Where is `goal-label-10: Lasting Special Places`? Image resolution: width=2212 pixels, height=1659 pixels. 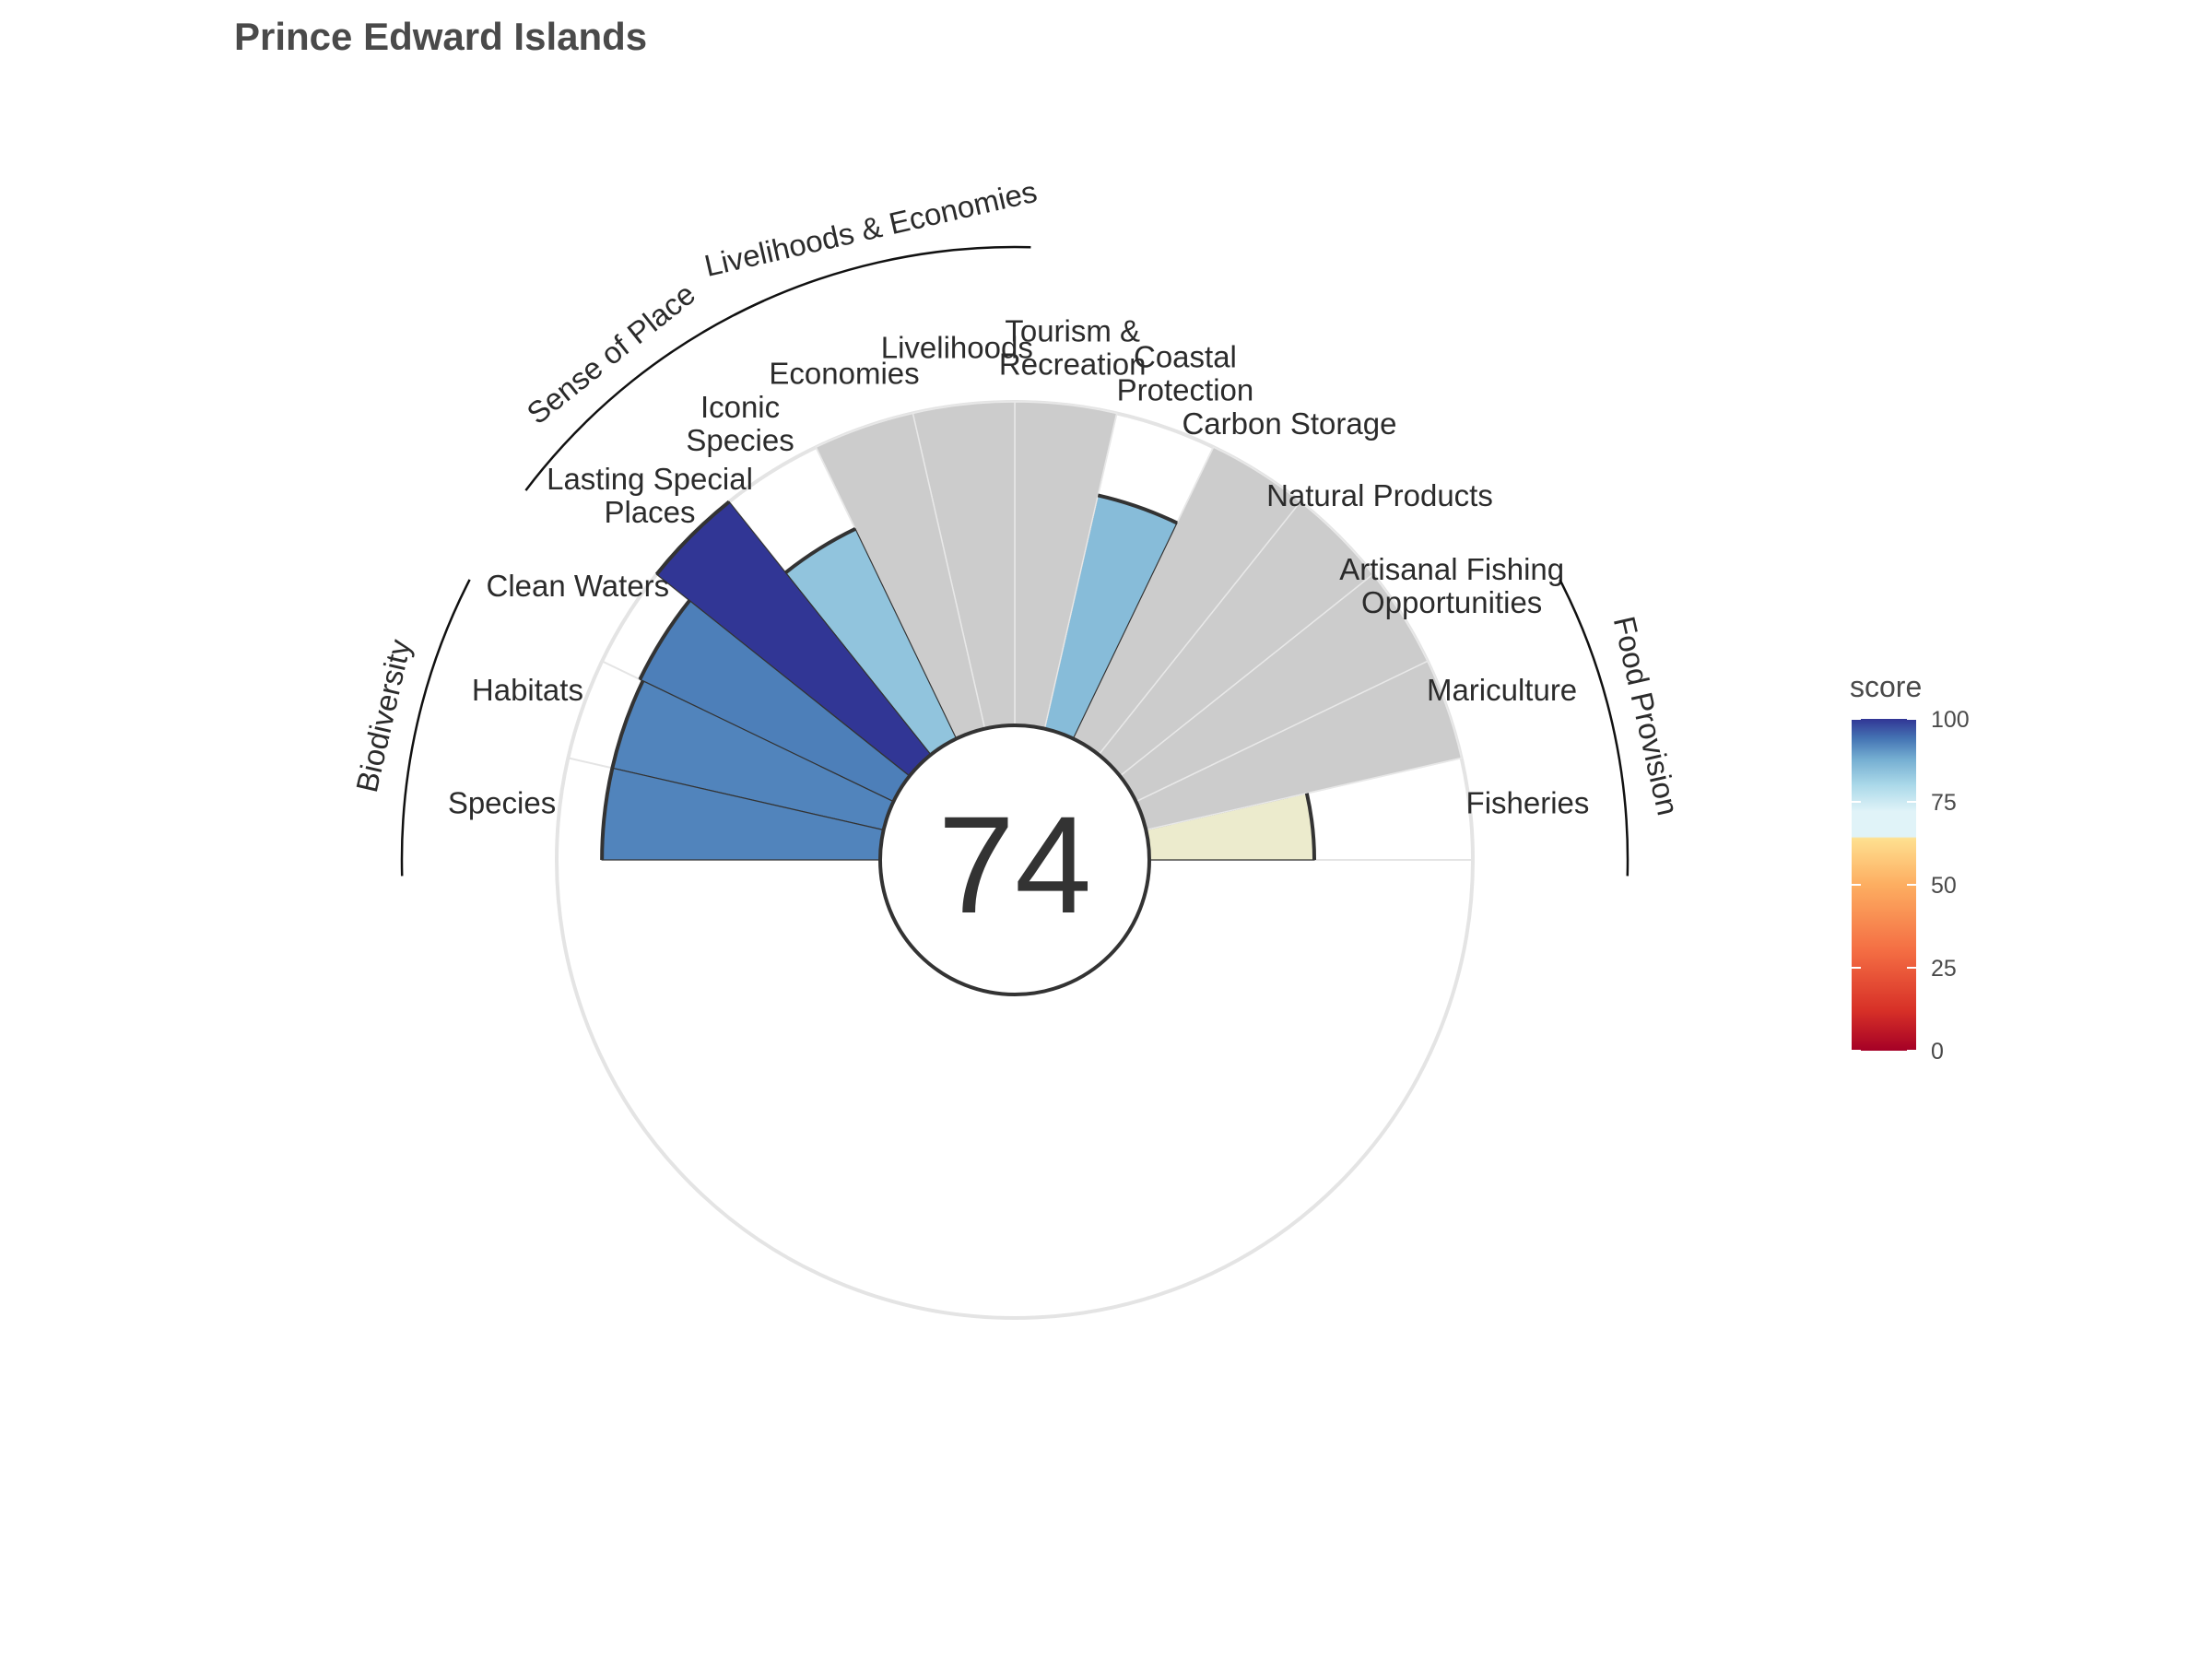
goal-label-10: Lasting Special Places is located at coordinates (650, 495).